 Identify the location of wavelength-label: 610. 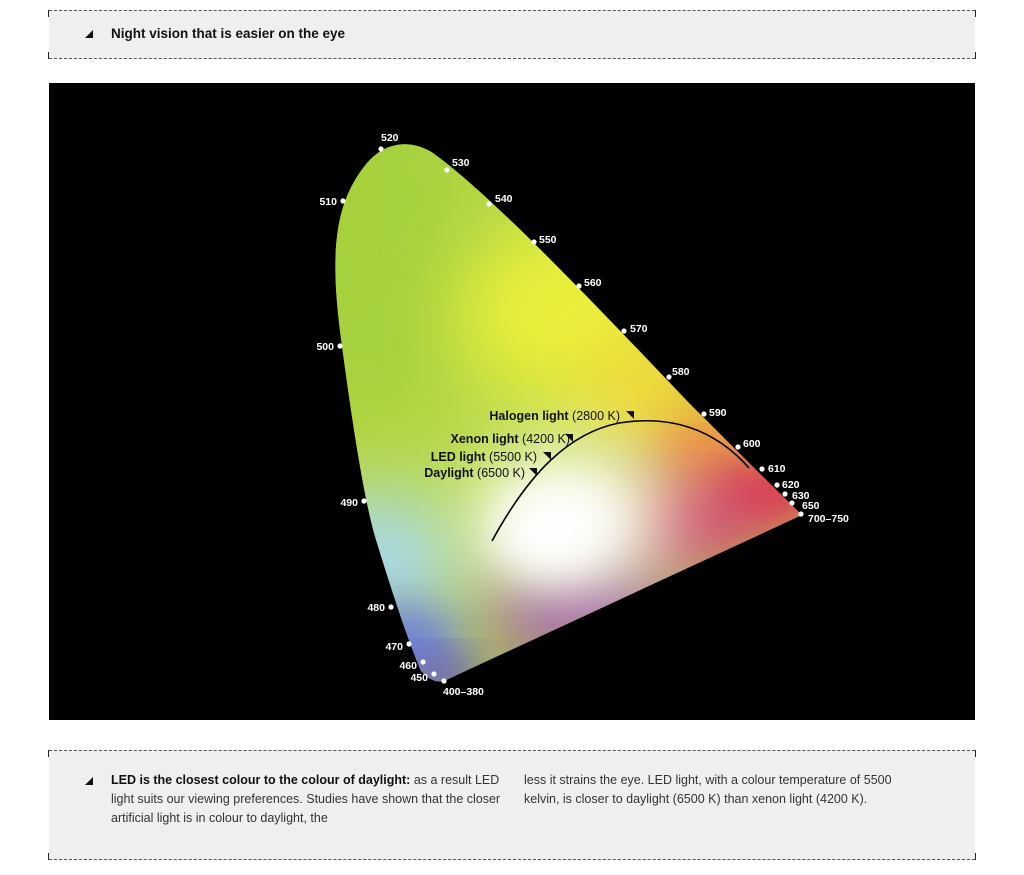
(777, 469).